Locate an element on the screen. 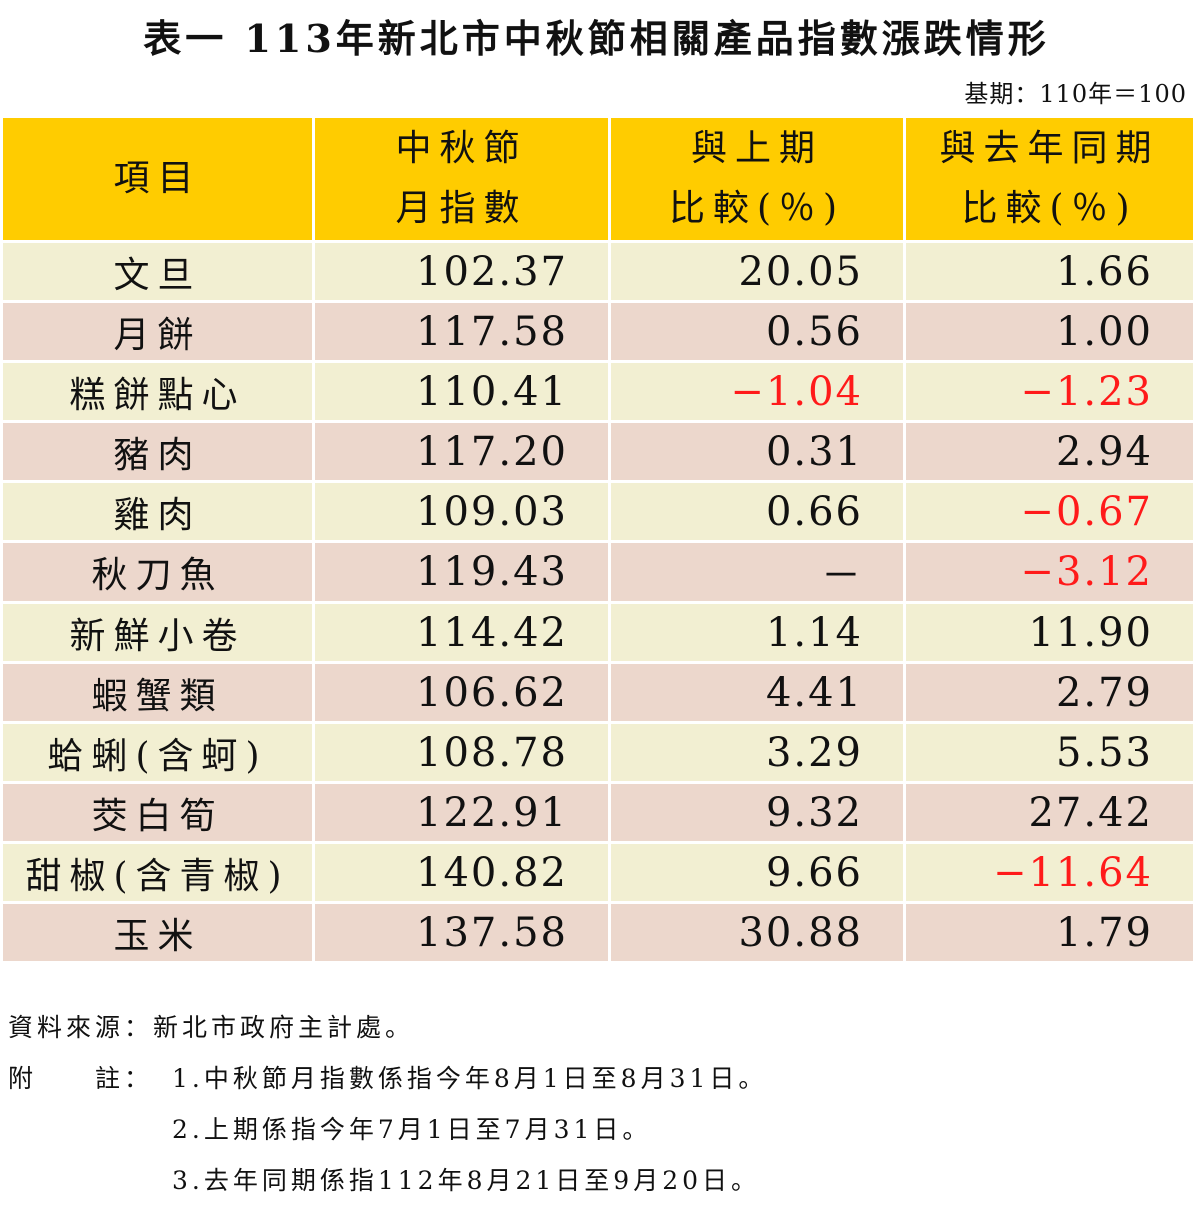 This screenshot has width=1193, height=1206. item-cell: 秋刀魚 is located at coordinates (158, 572).